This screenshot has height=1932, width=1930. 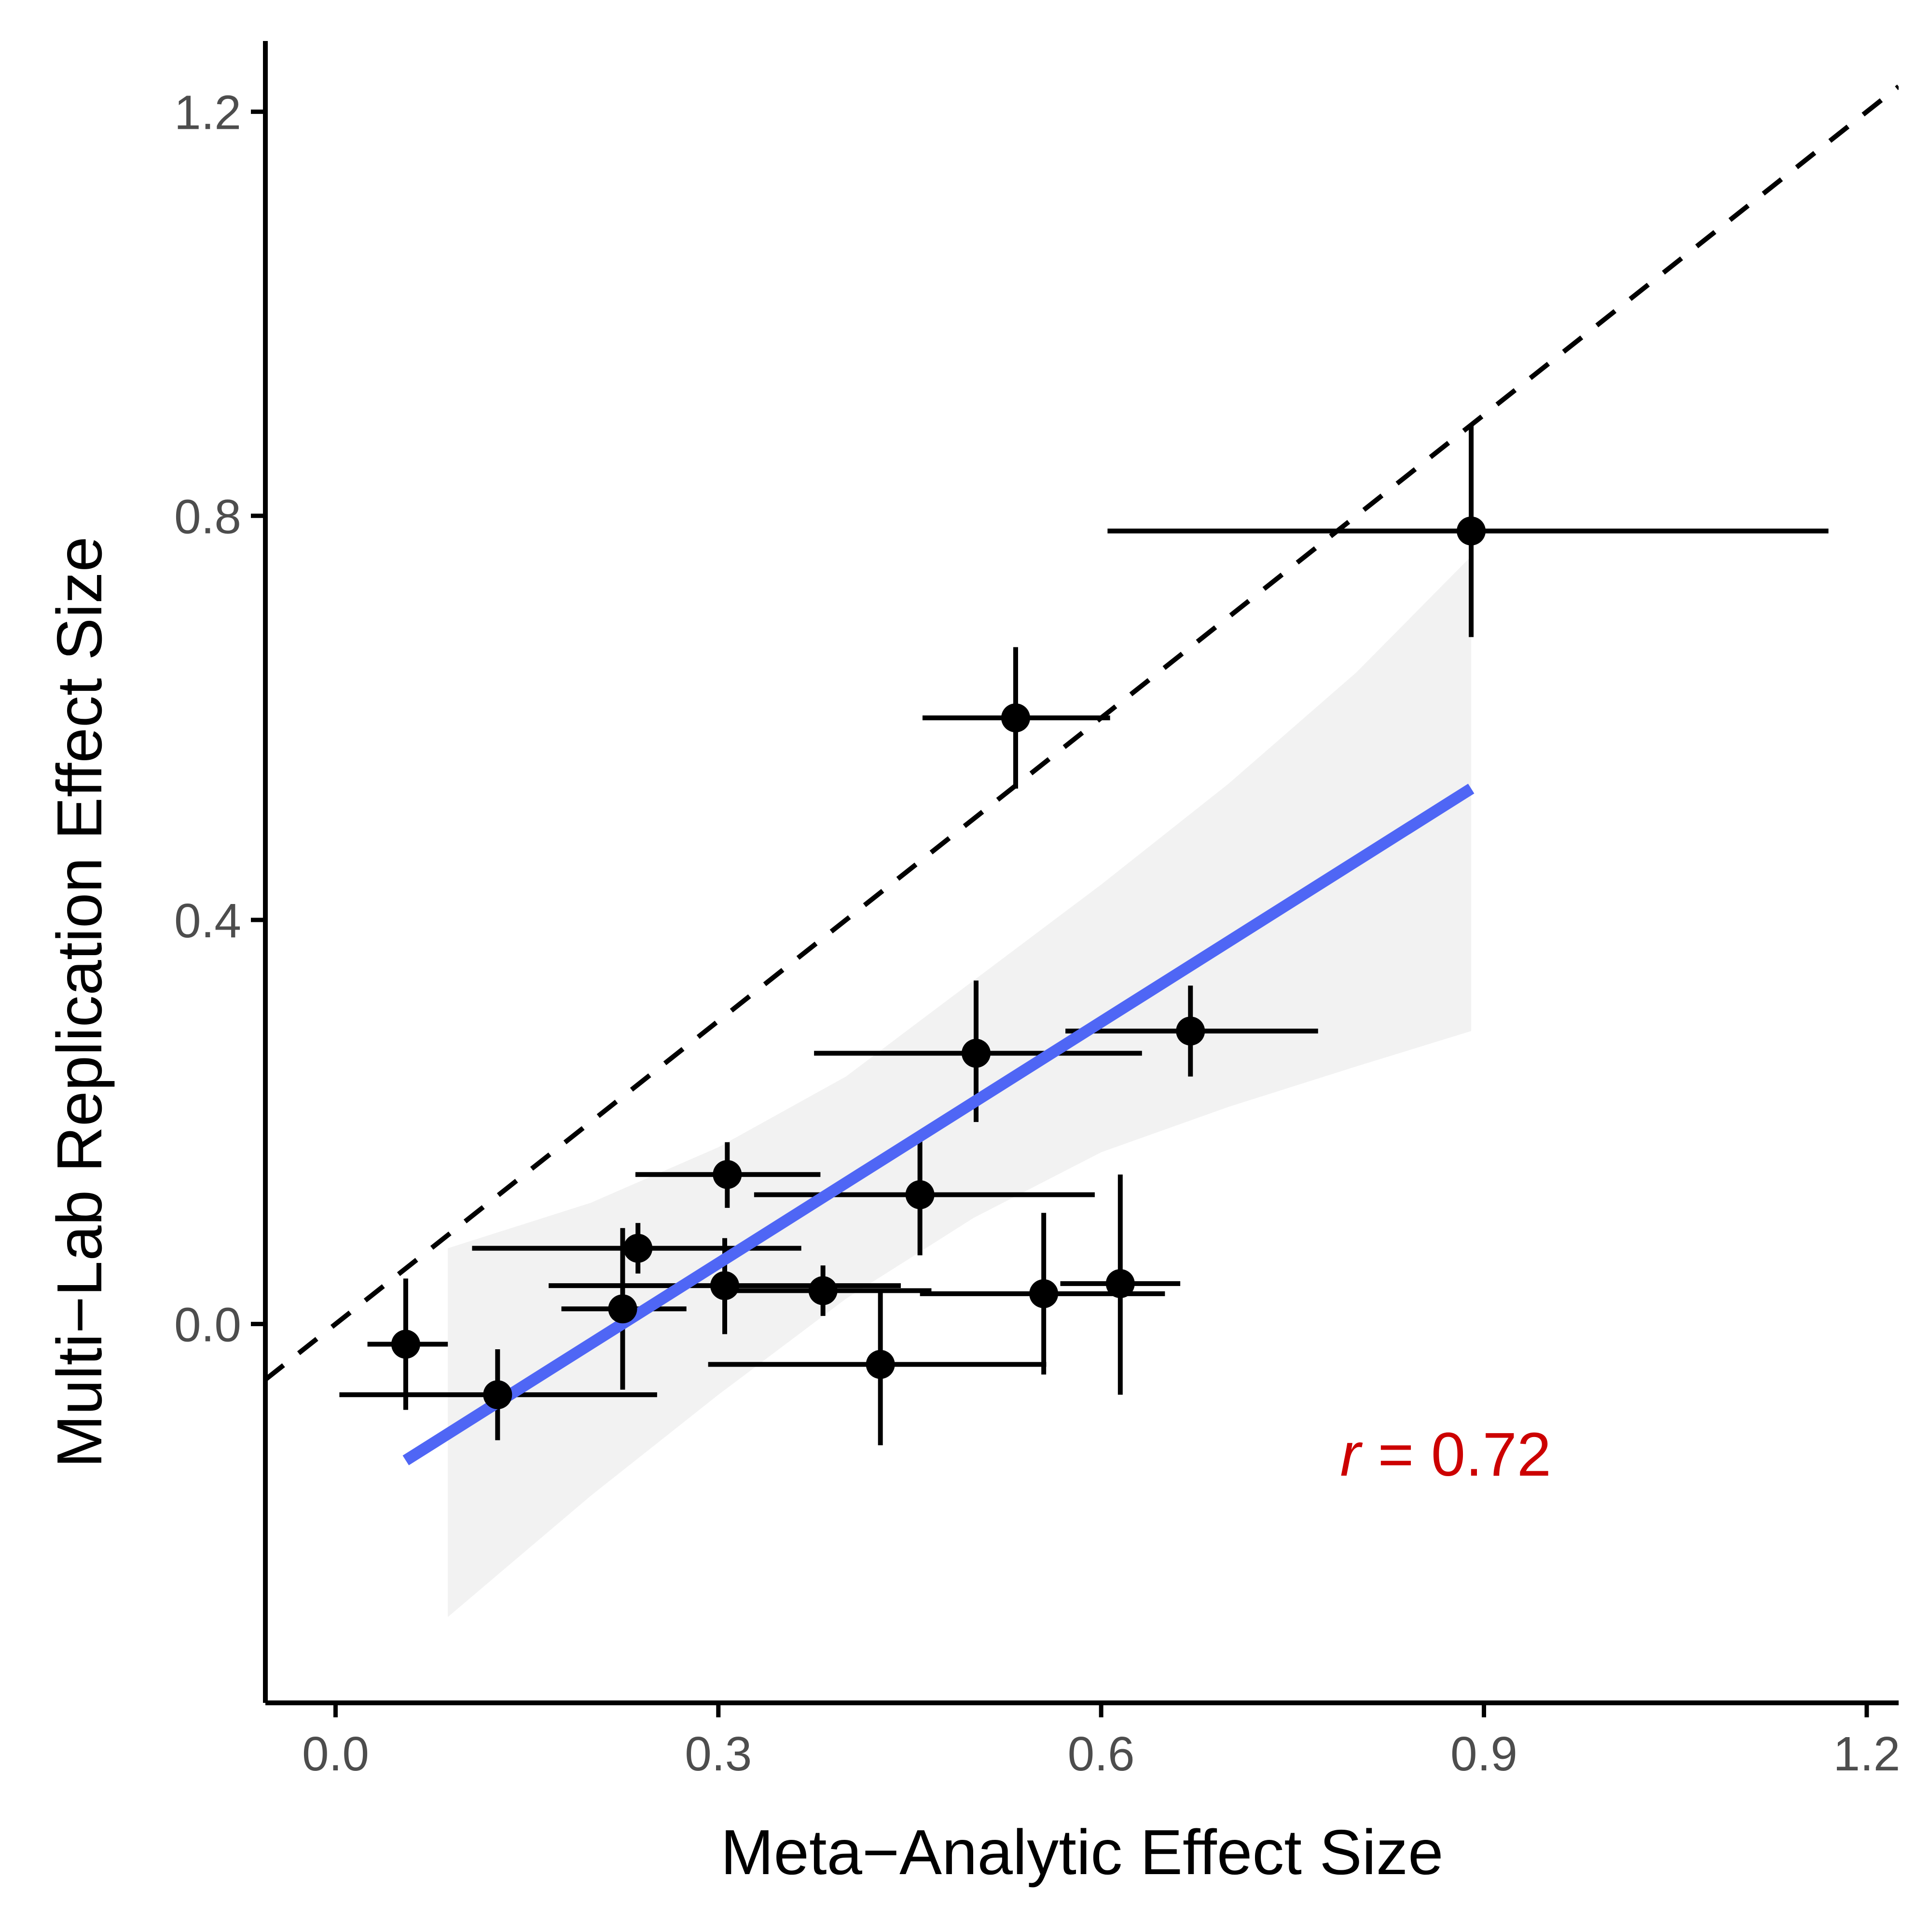 What do you see at coordinates (207, 517) in the screenshot?
I see `y-tick-label: 0.8` at bounding box center [207, 517].